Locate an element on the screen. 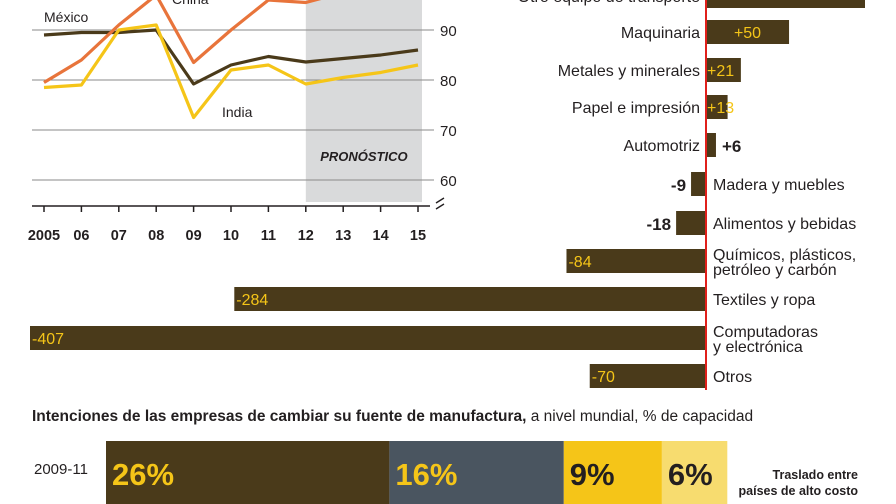 The height and width of the screenshot is (504, 896). x-tick-label: 15 is located at coordinates (418, 236).